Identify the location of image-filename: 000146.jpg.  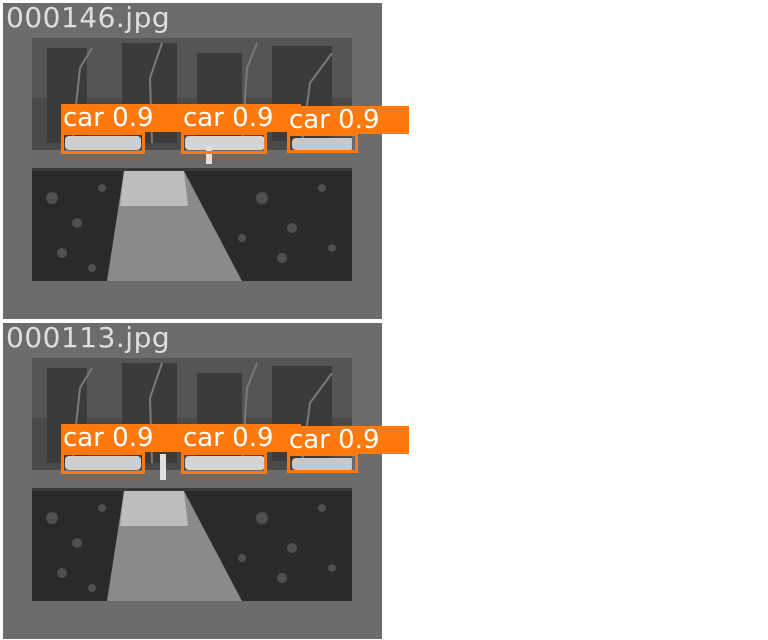
(88, 17).